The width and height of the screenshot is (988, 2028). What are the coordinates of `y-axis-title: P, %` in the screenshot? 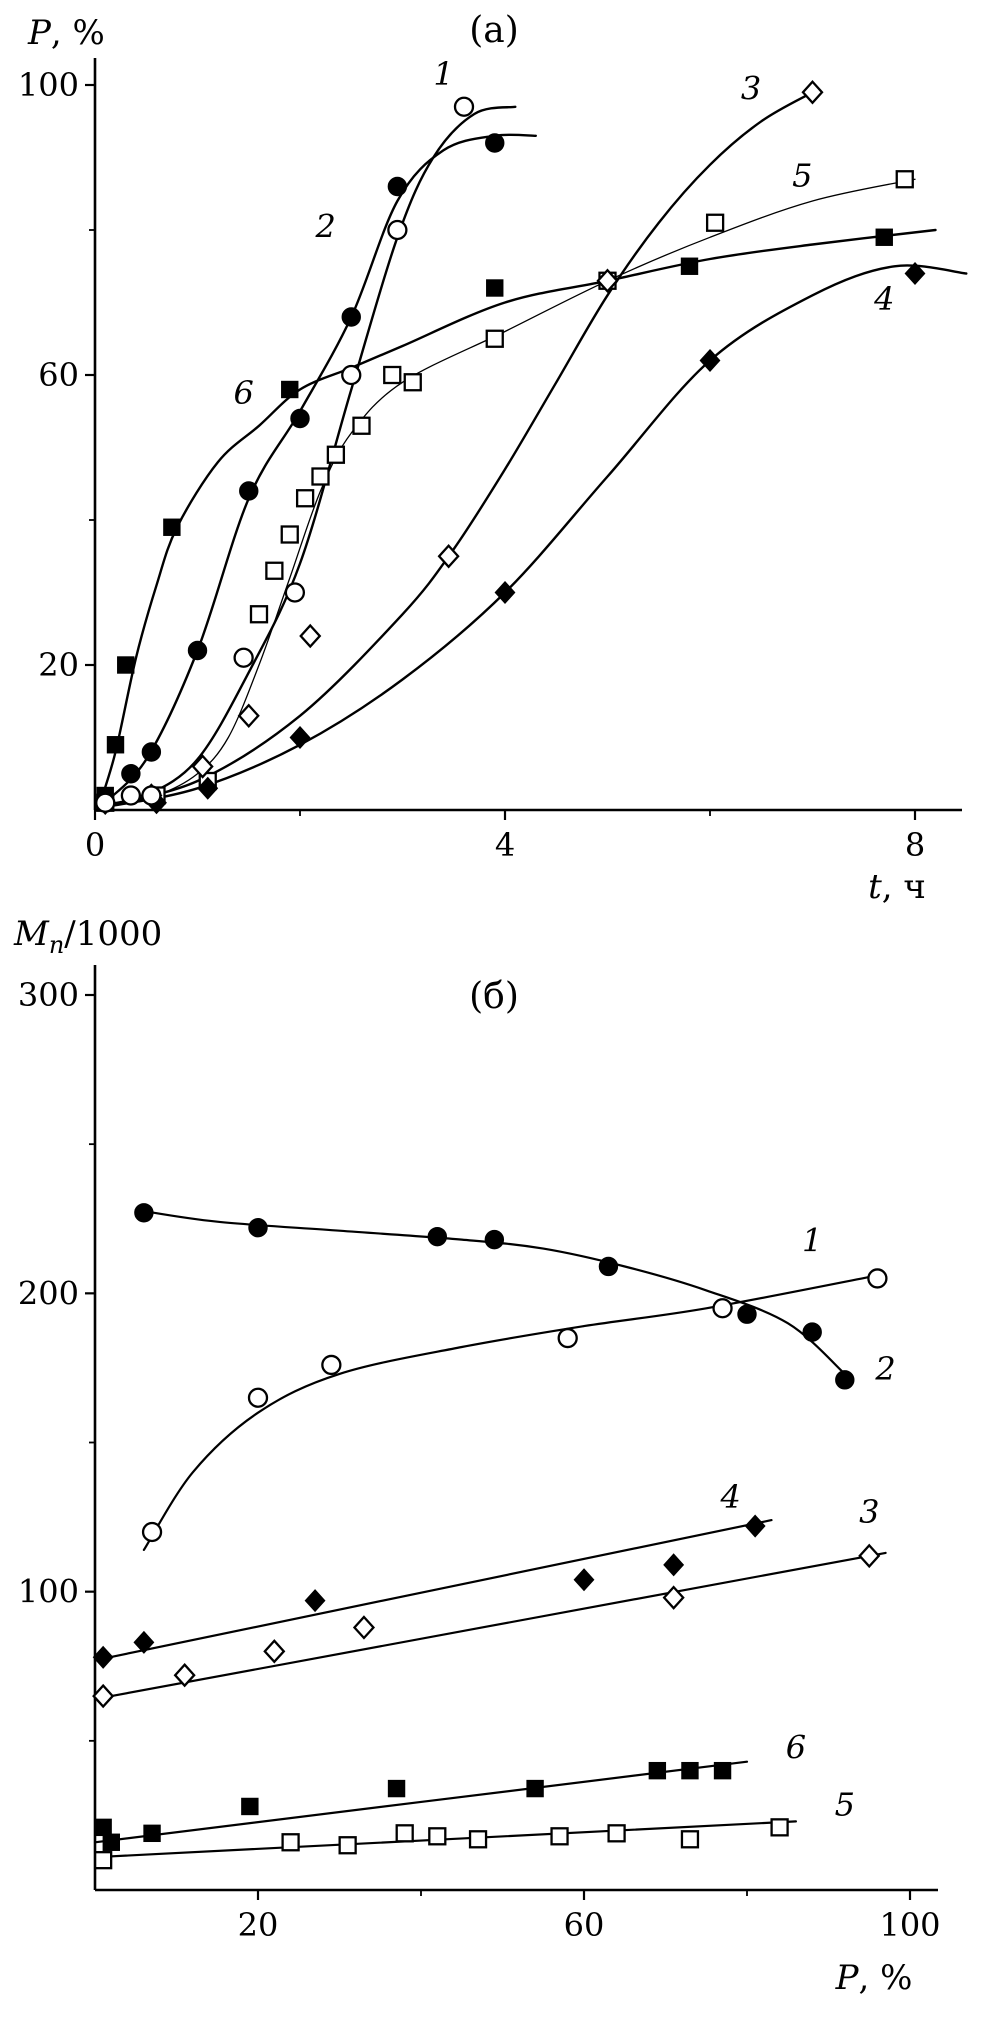 It's located at (66, 33).